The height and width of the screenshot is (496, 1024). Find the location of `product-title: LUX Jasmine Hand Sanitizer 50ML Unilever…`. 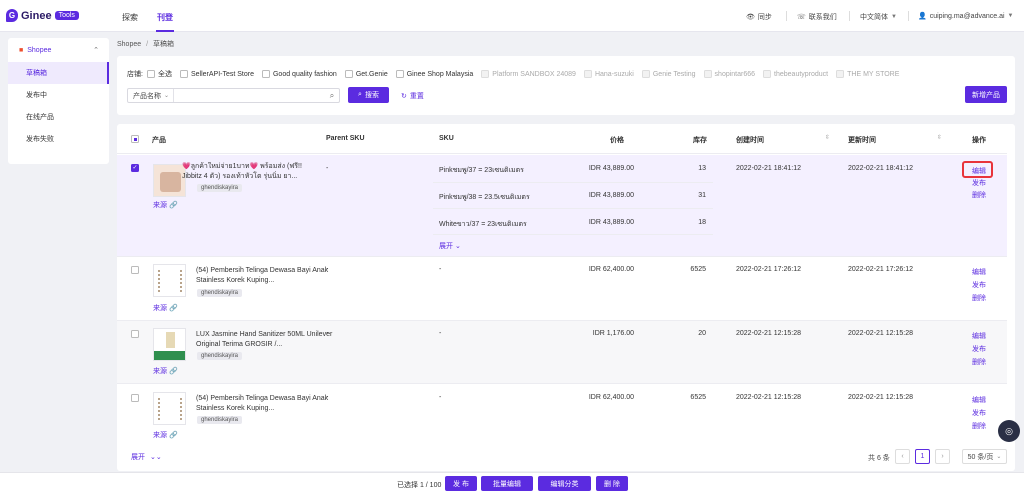

product-title: LUX Jasmine Hand Sanitizer 50ML Unilever… is located at coordinates (264, 339).